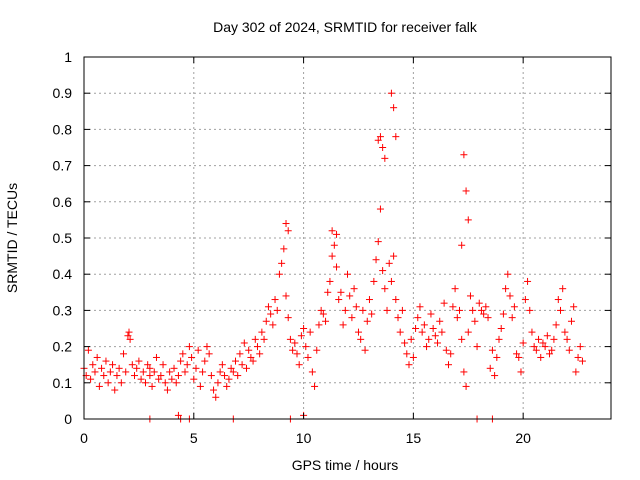  Describe the element at coordinates (63, 166) in the screenshot. I see `y-tick-label: 0.7` at that location.